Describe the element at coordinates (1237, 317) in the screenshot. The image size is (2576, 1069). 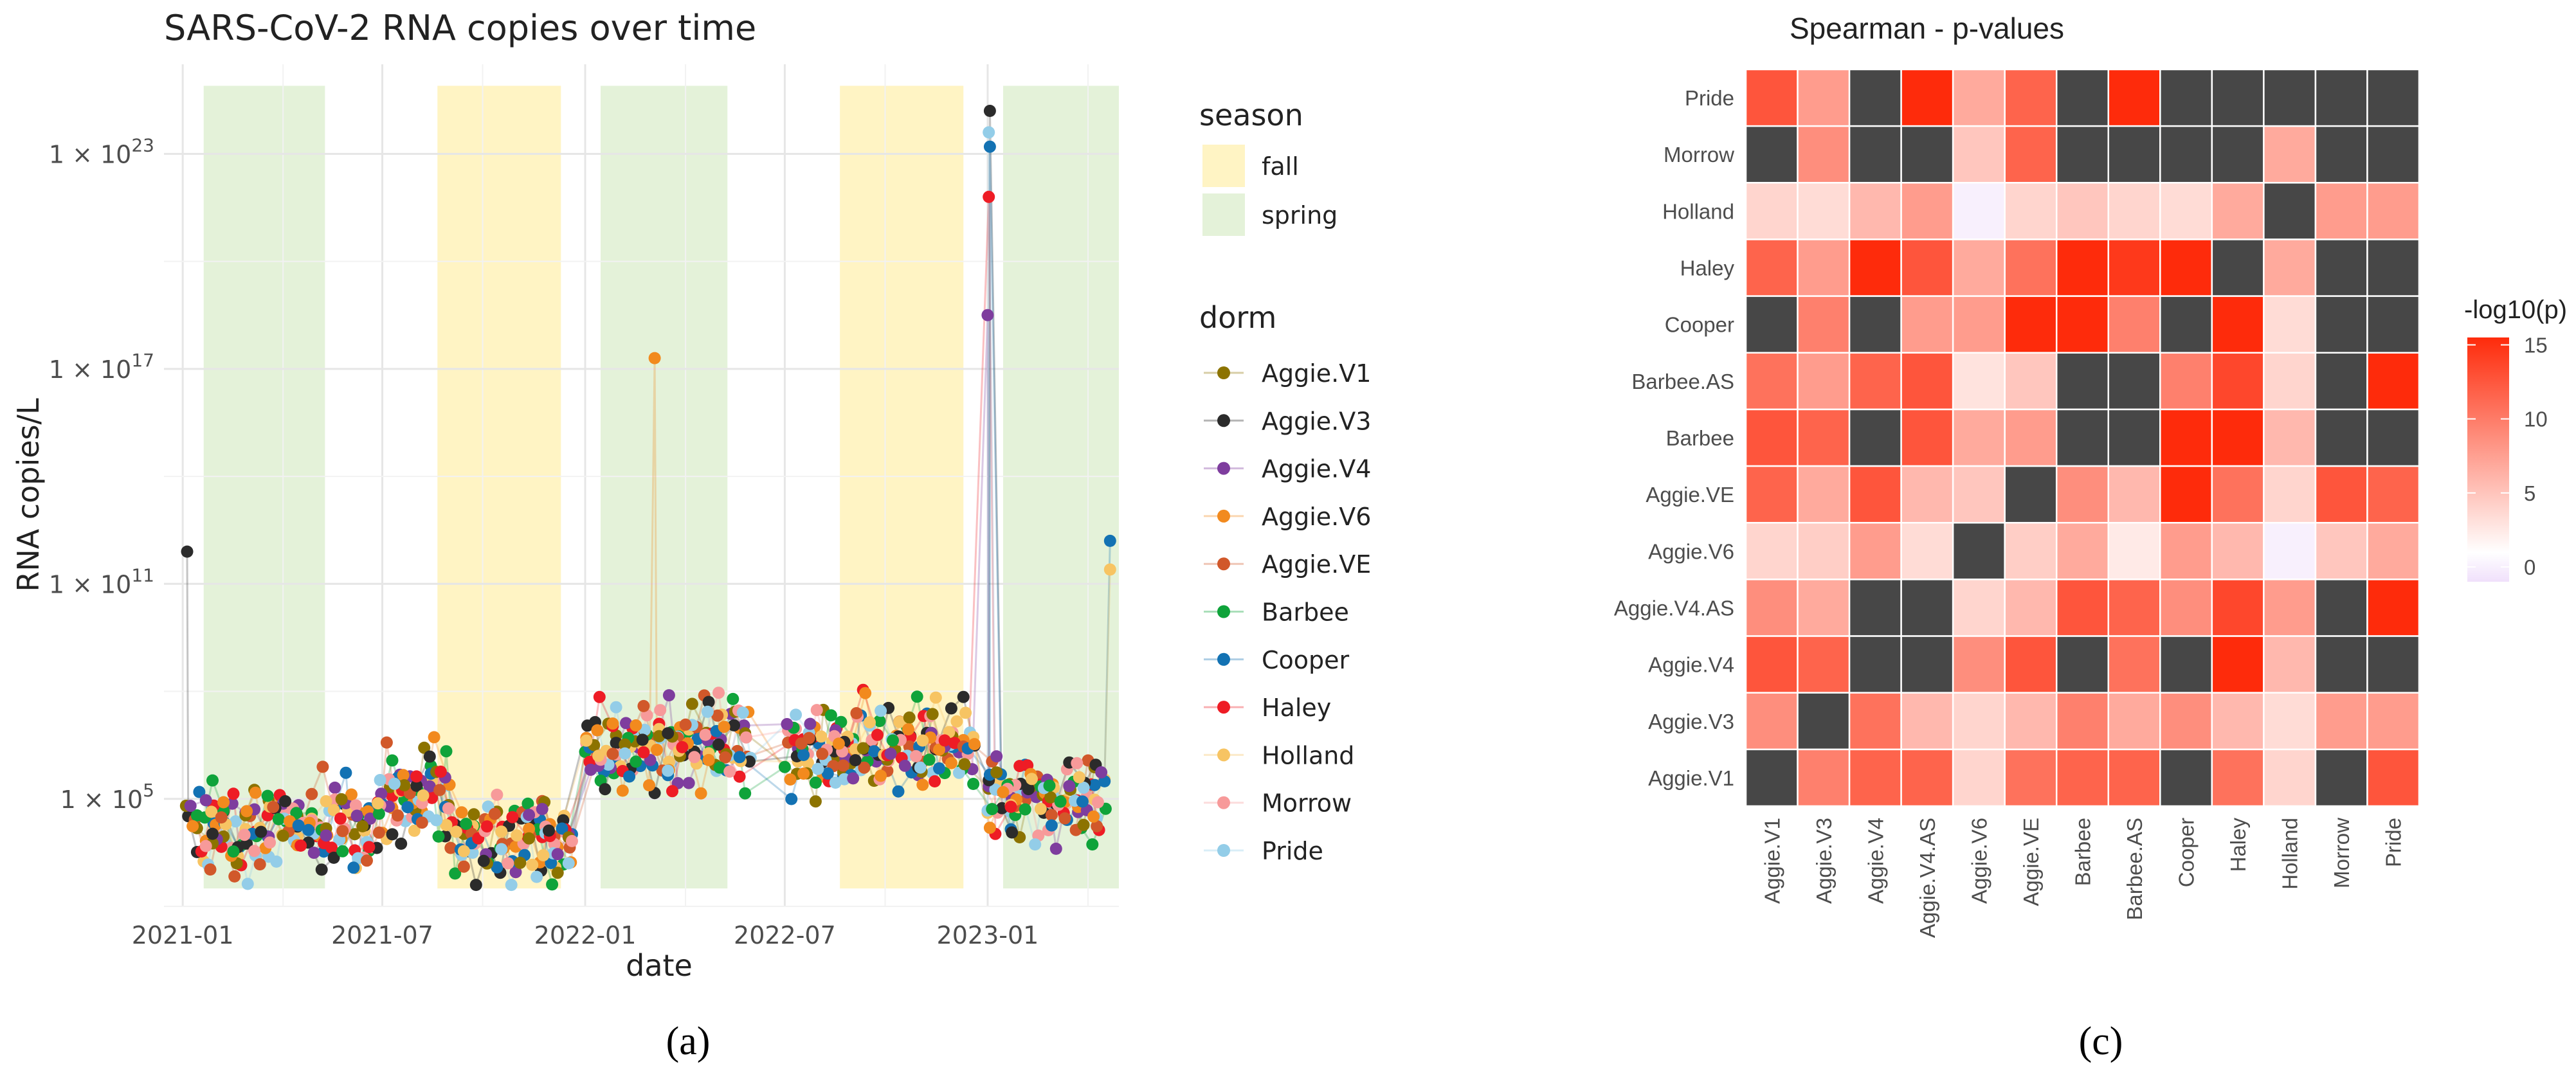
I see `dorm-legend-title: dorm` at that location.